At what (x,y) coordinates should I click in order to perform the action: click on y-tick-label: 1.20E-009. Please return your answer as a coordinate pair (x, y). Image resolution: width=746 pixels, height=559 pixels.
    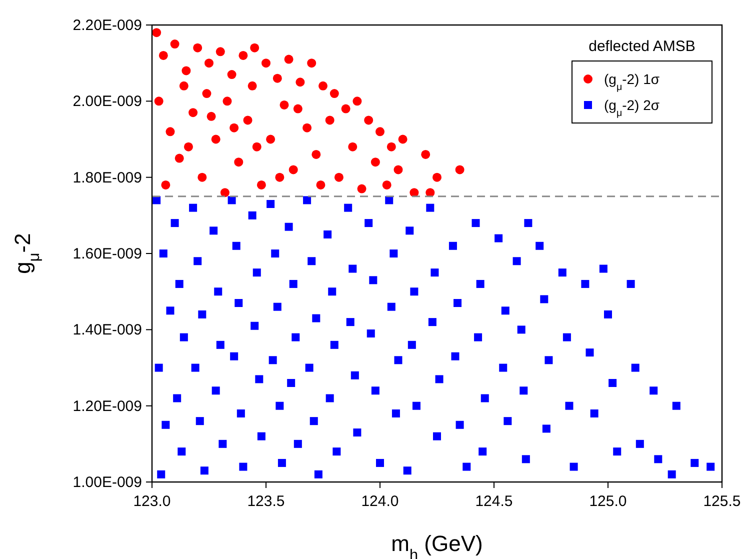
    Looking at the image, I should click on (107, 406).